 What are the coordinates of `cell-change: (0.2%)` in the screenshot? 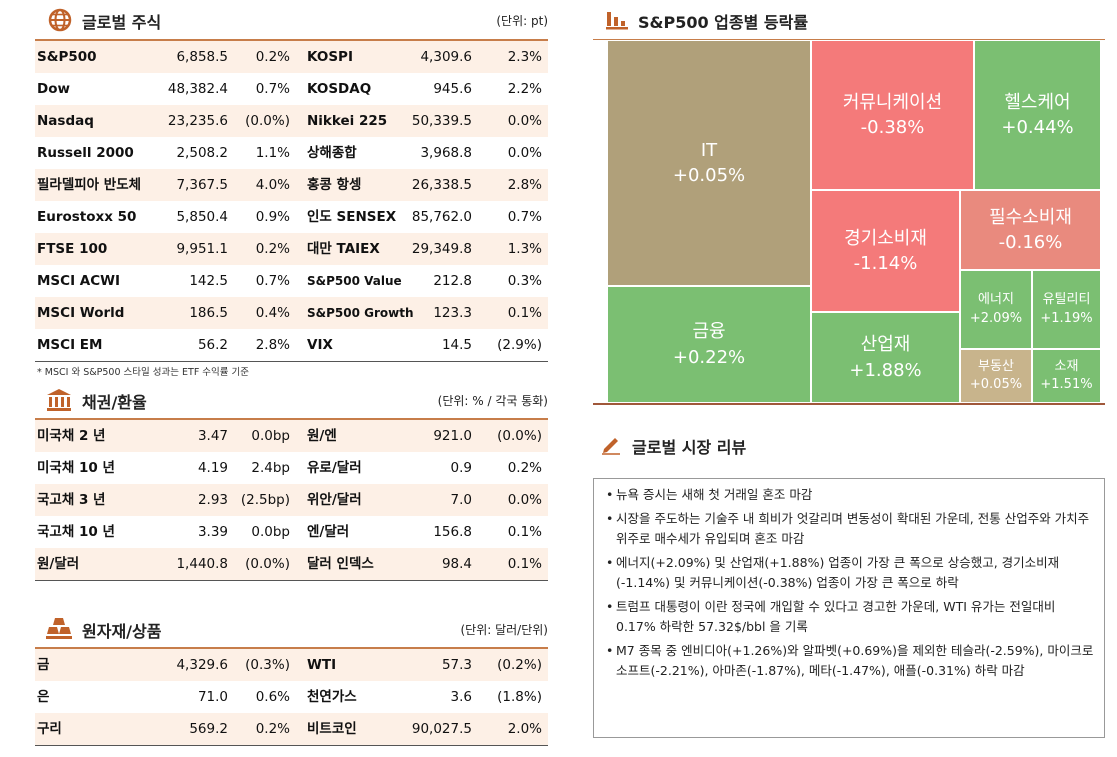 It's located at (519, 665).